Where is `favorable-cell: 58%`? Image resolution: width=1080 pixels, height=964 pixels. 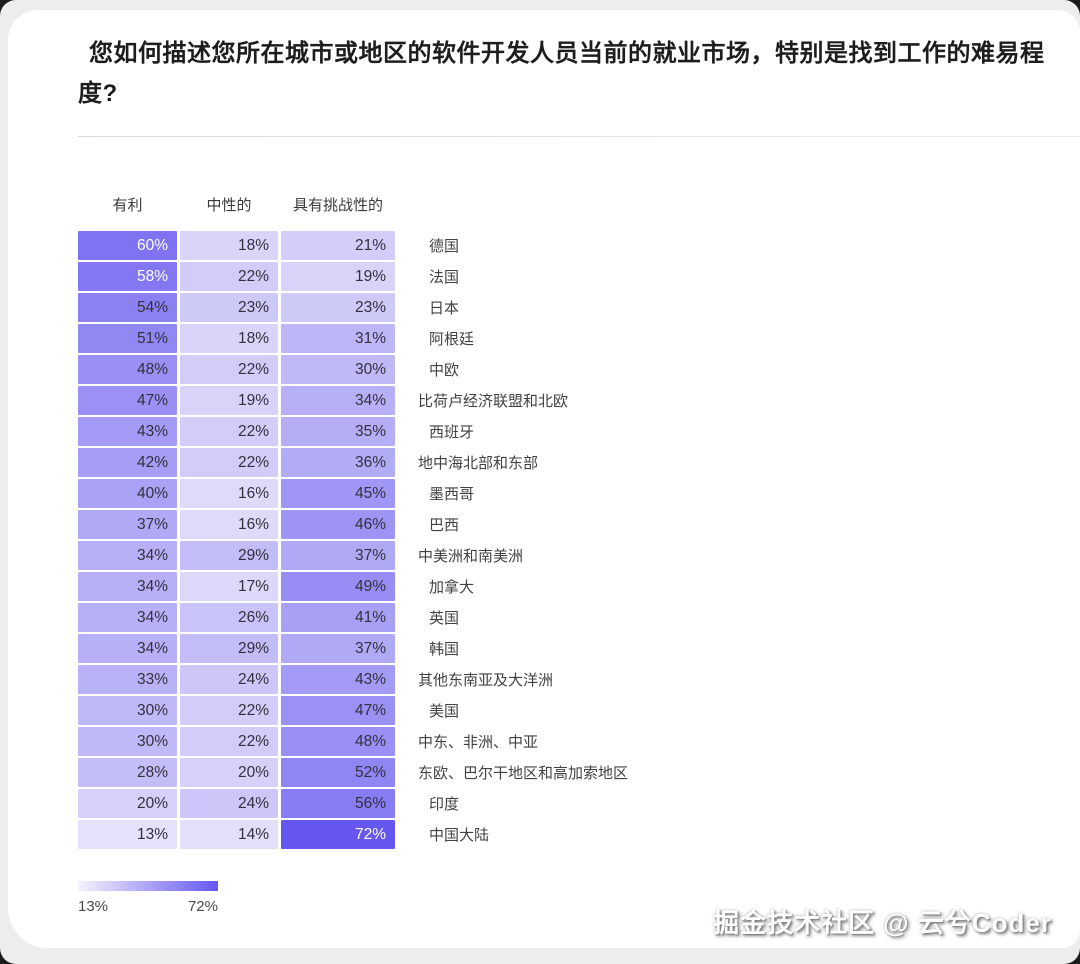
favorable-cell: 58% is located at coordinates (127, 276).